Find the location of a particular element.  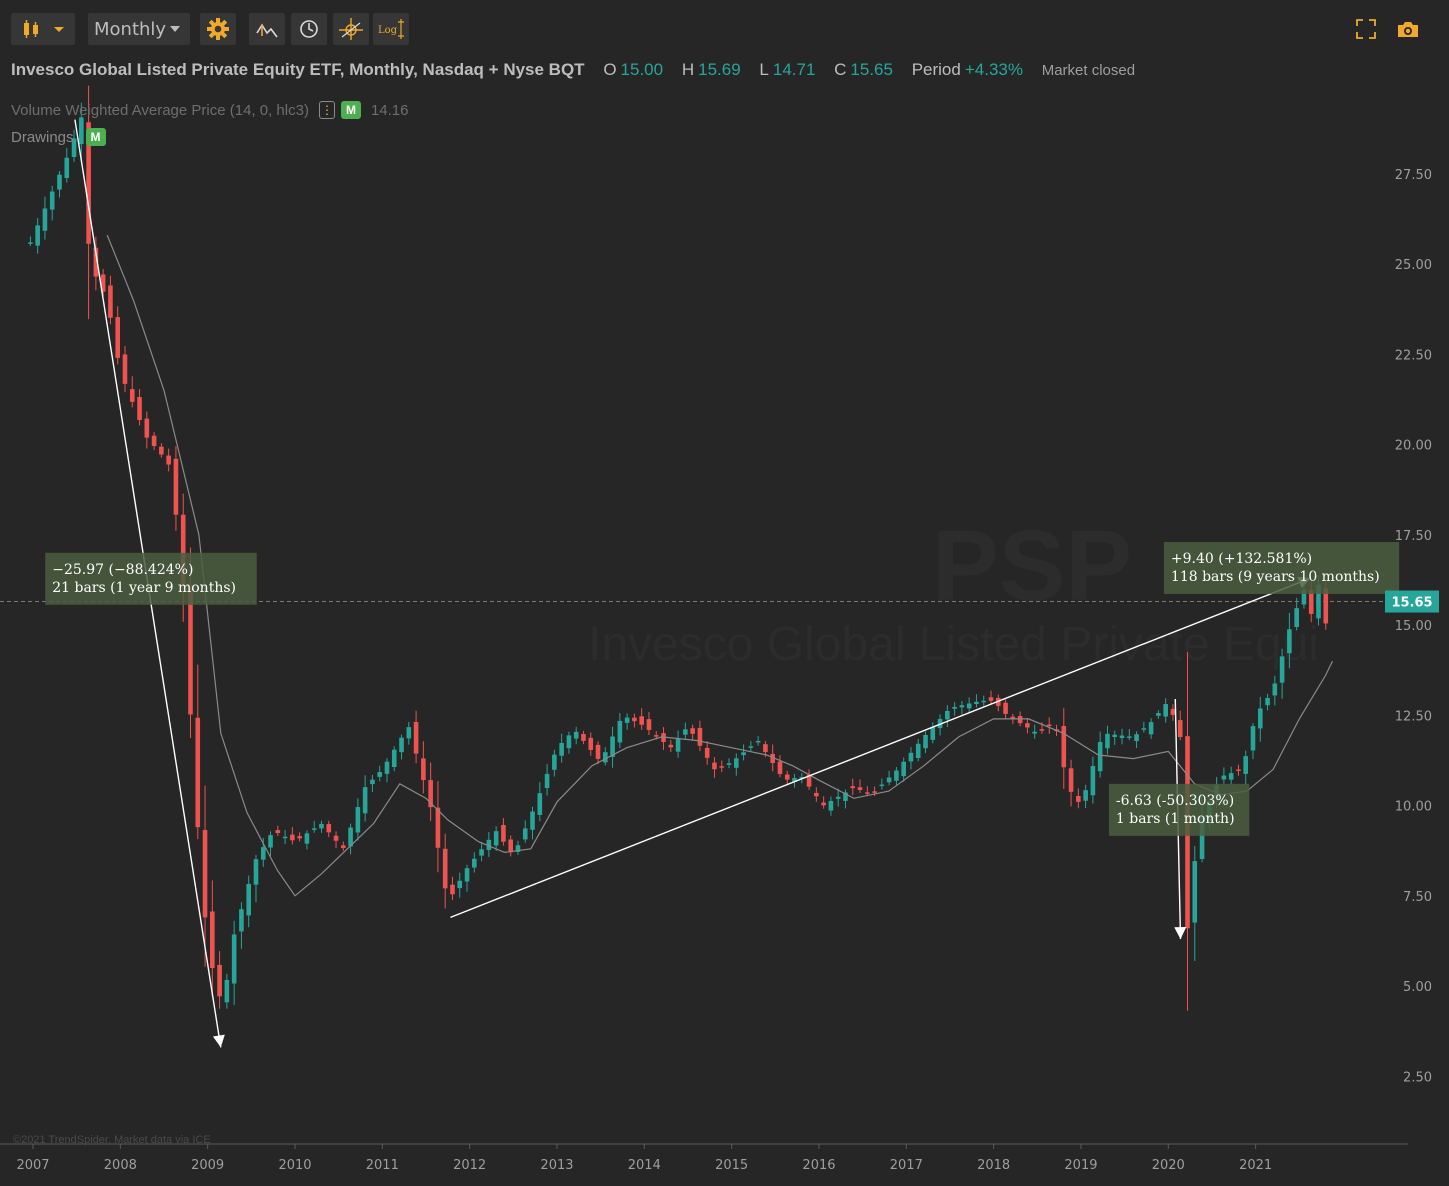

chart-type-button is located at coordinates (43, 29).